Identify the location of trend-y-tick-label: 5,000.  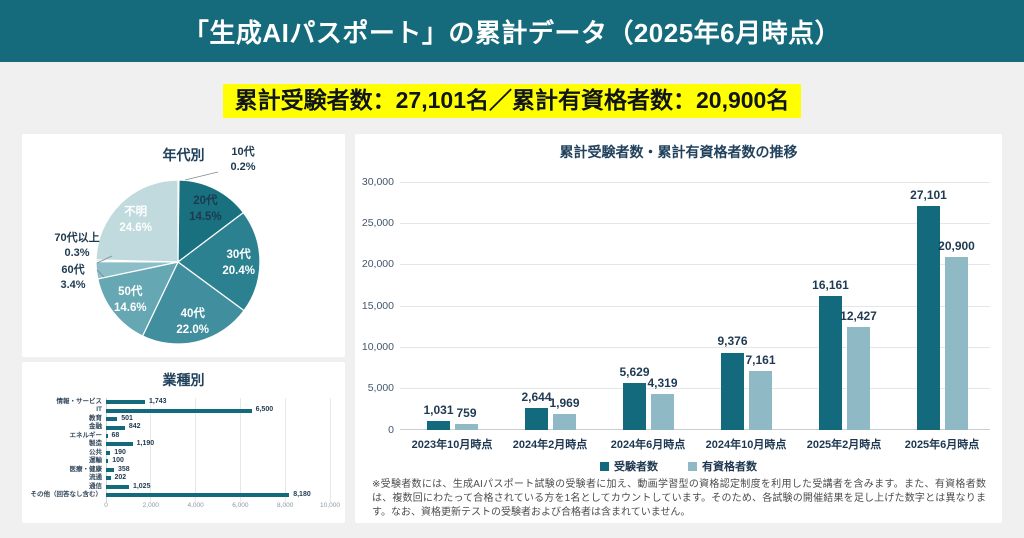
(380, 388).